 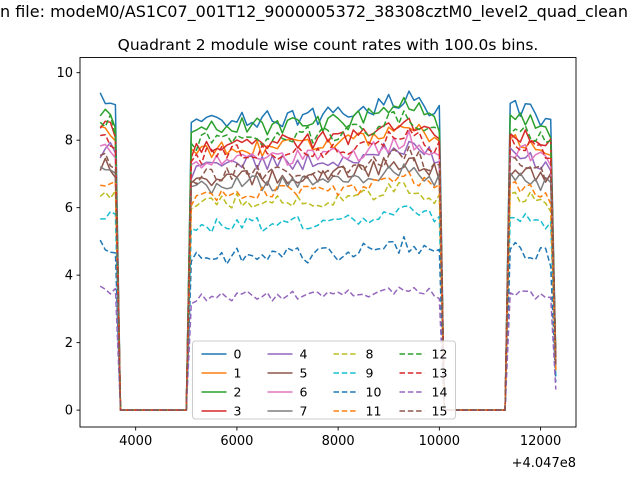 What do you see at coordinates (304, 373) in the screenshot?
I see `legend-label-5: 5` at bounding box center [304, 373].